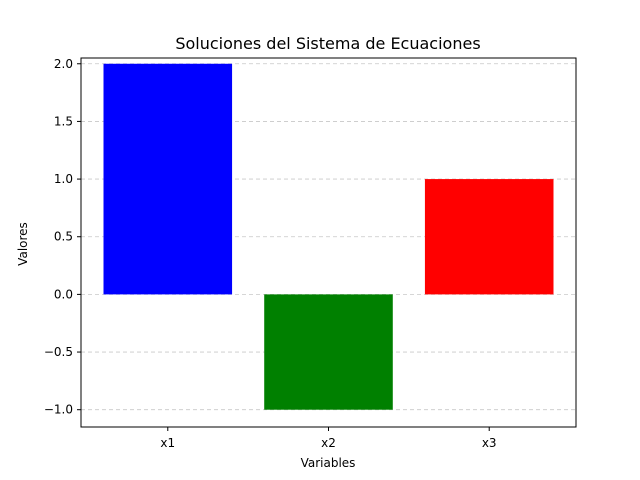 Image resolution: width=640 pixels, height=480 pixels. I want to click on x-tick-label: x3, so click(489, 443).